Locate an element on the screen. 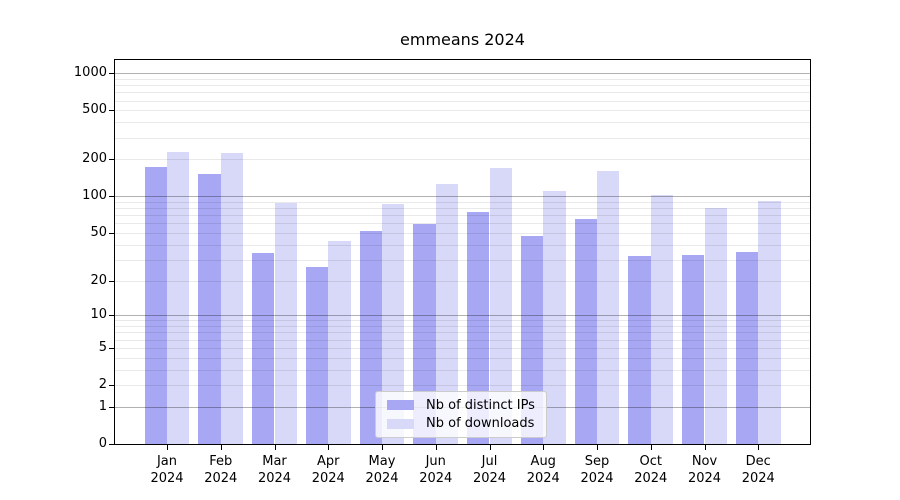  bar-downloads-oct is located at coordinates (662, 319).